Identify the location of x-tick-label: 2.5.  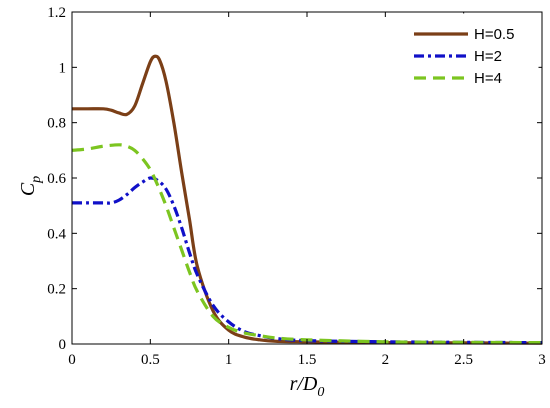
(463, 360).